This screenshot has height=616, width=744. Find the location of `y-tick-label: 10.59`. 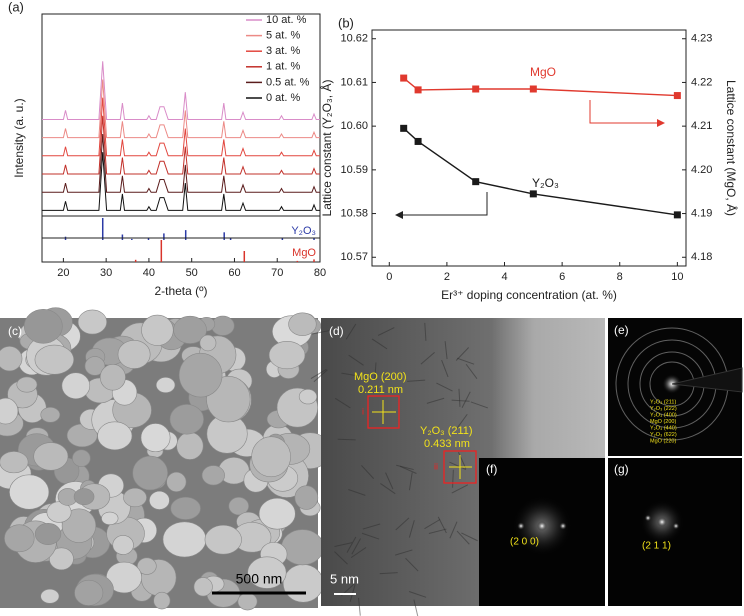

y-tick-label: 10.59 is located at coordinates (354, 170).